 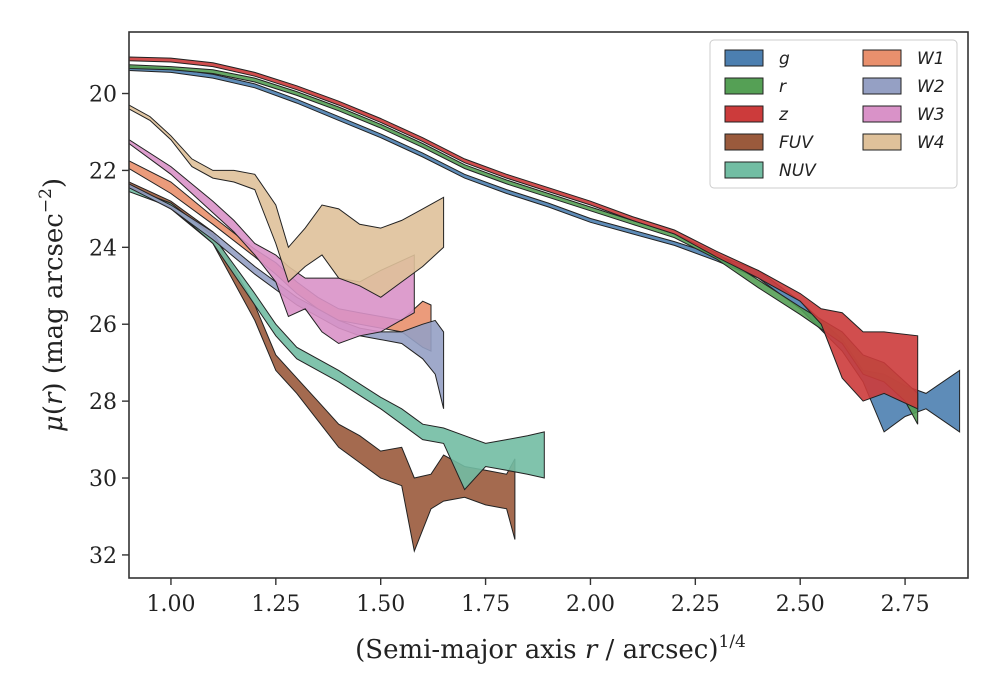 I want to click on legend-label: z, so click(x=783, y=115).